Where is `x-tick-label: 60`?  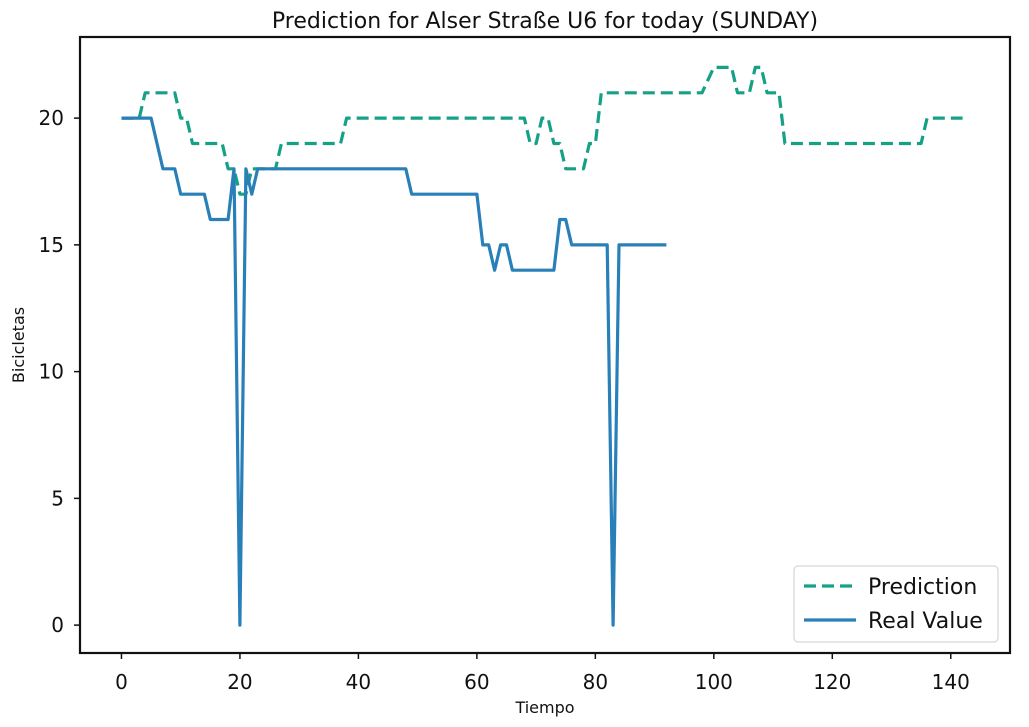 x-tick-label: 60 is located at coordinates (476, 682).